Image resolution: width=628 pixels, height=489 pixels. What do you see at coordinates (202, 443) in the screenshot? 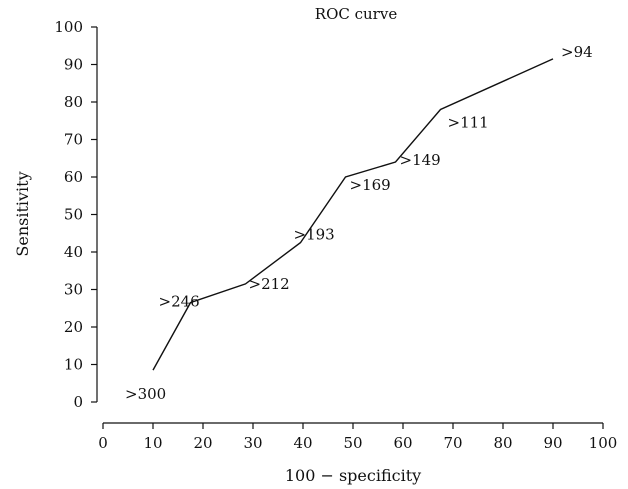
I see `x-tick-label: 20` at bounding box center [202, 443].